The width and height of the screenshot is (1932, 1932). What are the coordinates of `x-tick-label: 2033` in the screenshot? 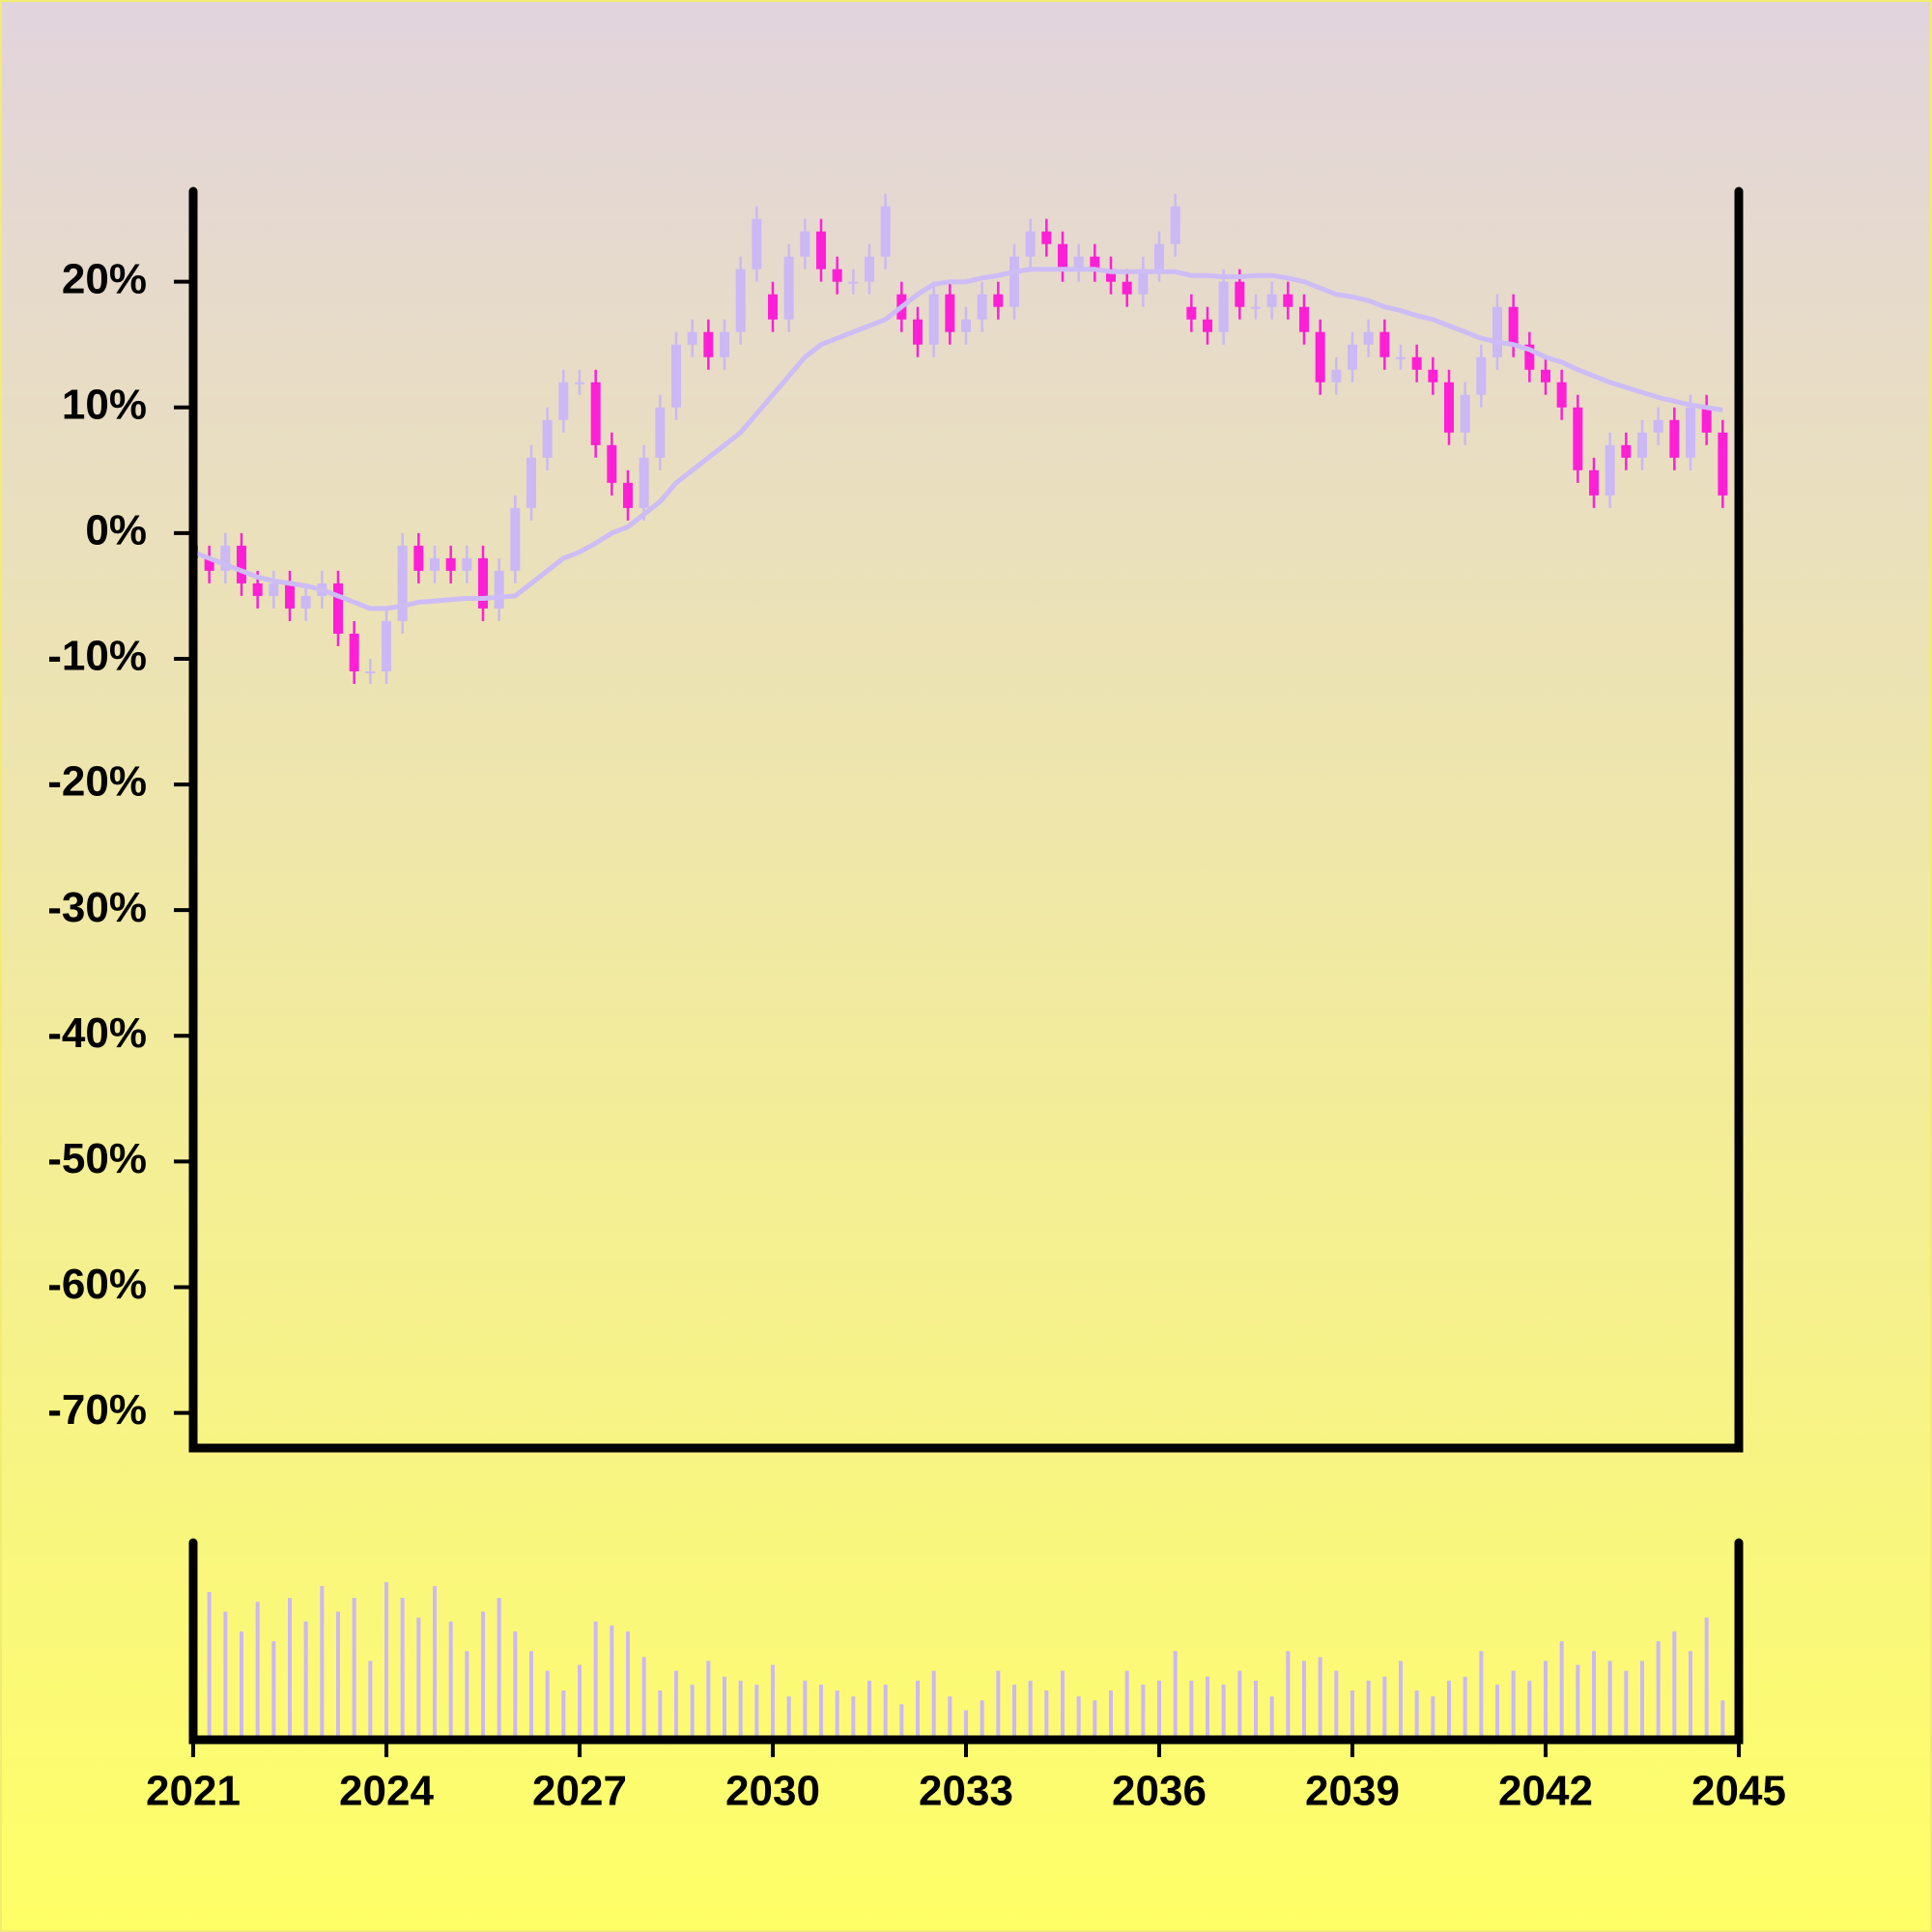 It's located at (966, 1791).